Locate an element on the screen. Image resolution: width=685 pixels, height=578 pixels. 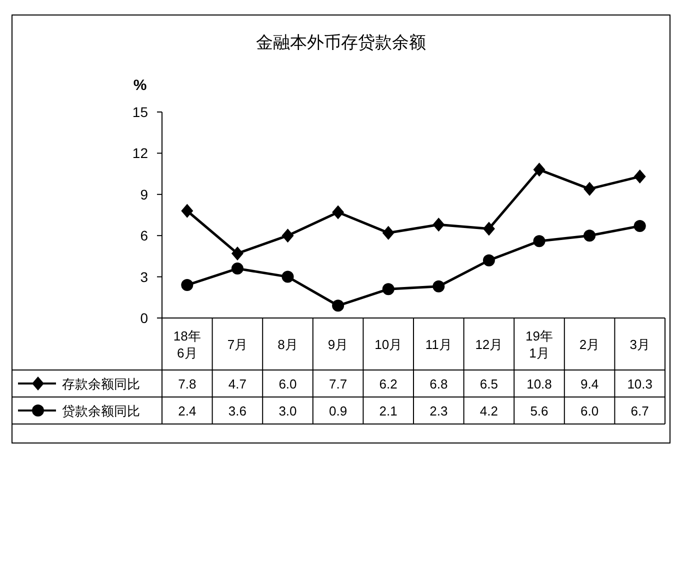
y-tick-label: 0 is located at coordinates (144, 318).